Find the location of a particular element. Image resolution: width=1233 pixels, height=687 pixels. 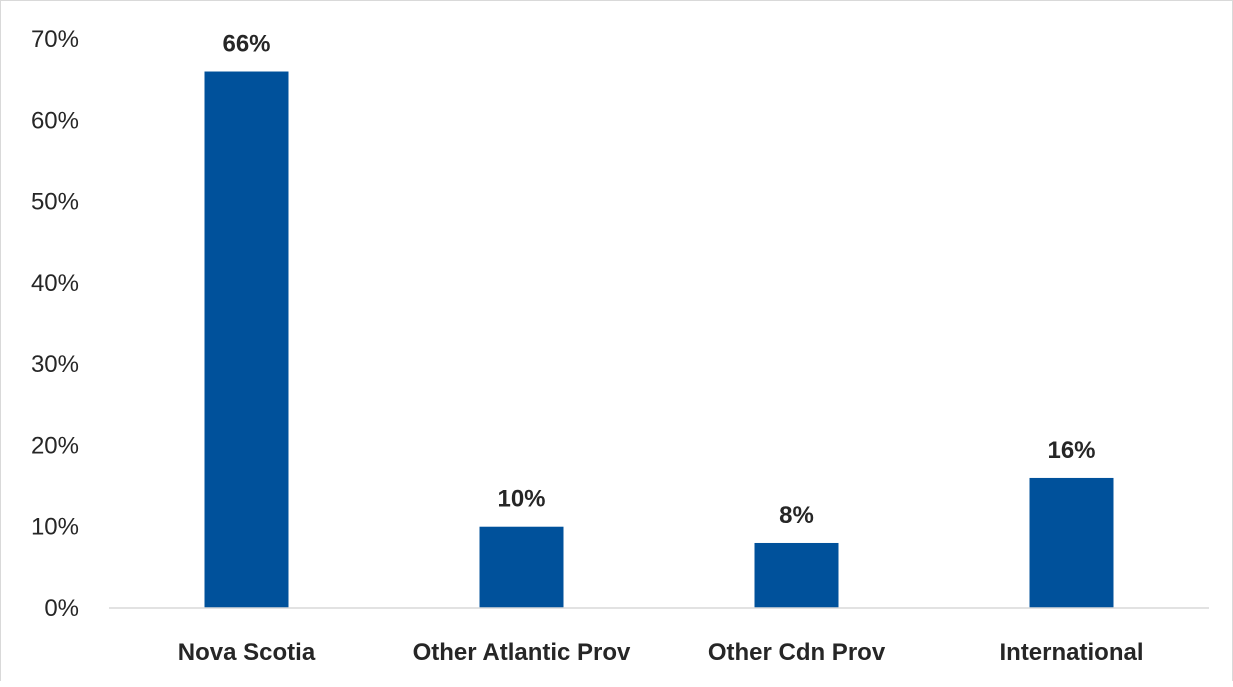

category-label: Nova Scotia is located at coordinates (247, 652).